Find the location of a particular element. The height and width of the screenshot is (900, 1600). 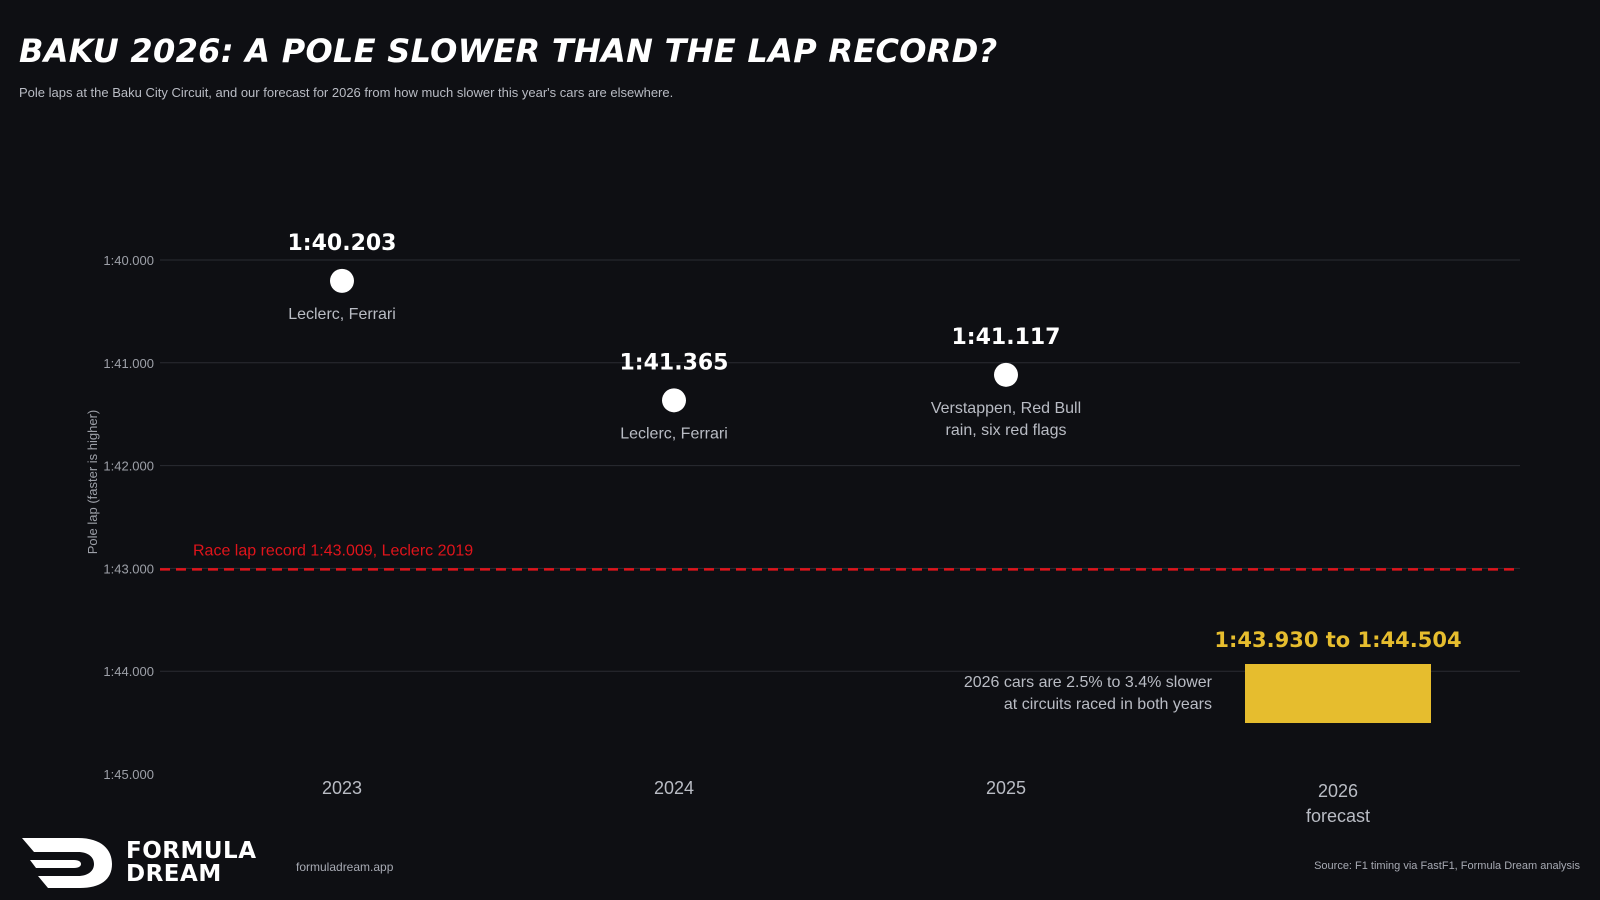

x-tick-label: 2026 is located at coordinates (1338, 791).